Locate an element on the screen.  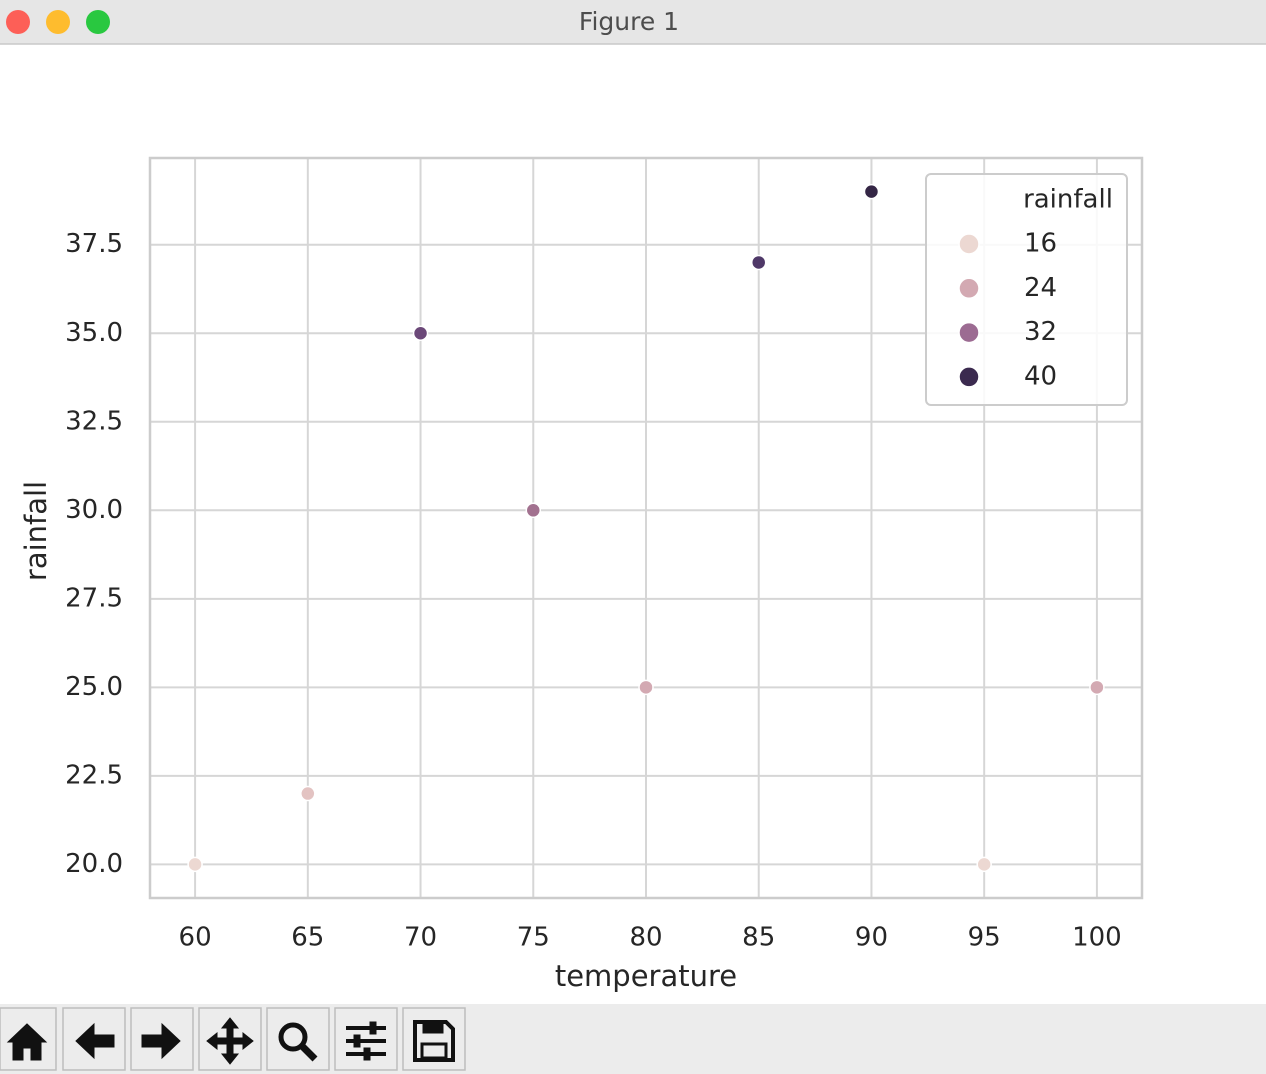
x-axis-label: temperature is located at coordinates (646, 976).